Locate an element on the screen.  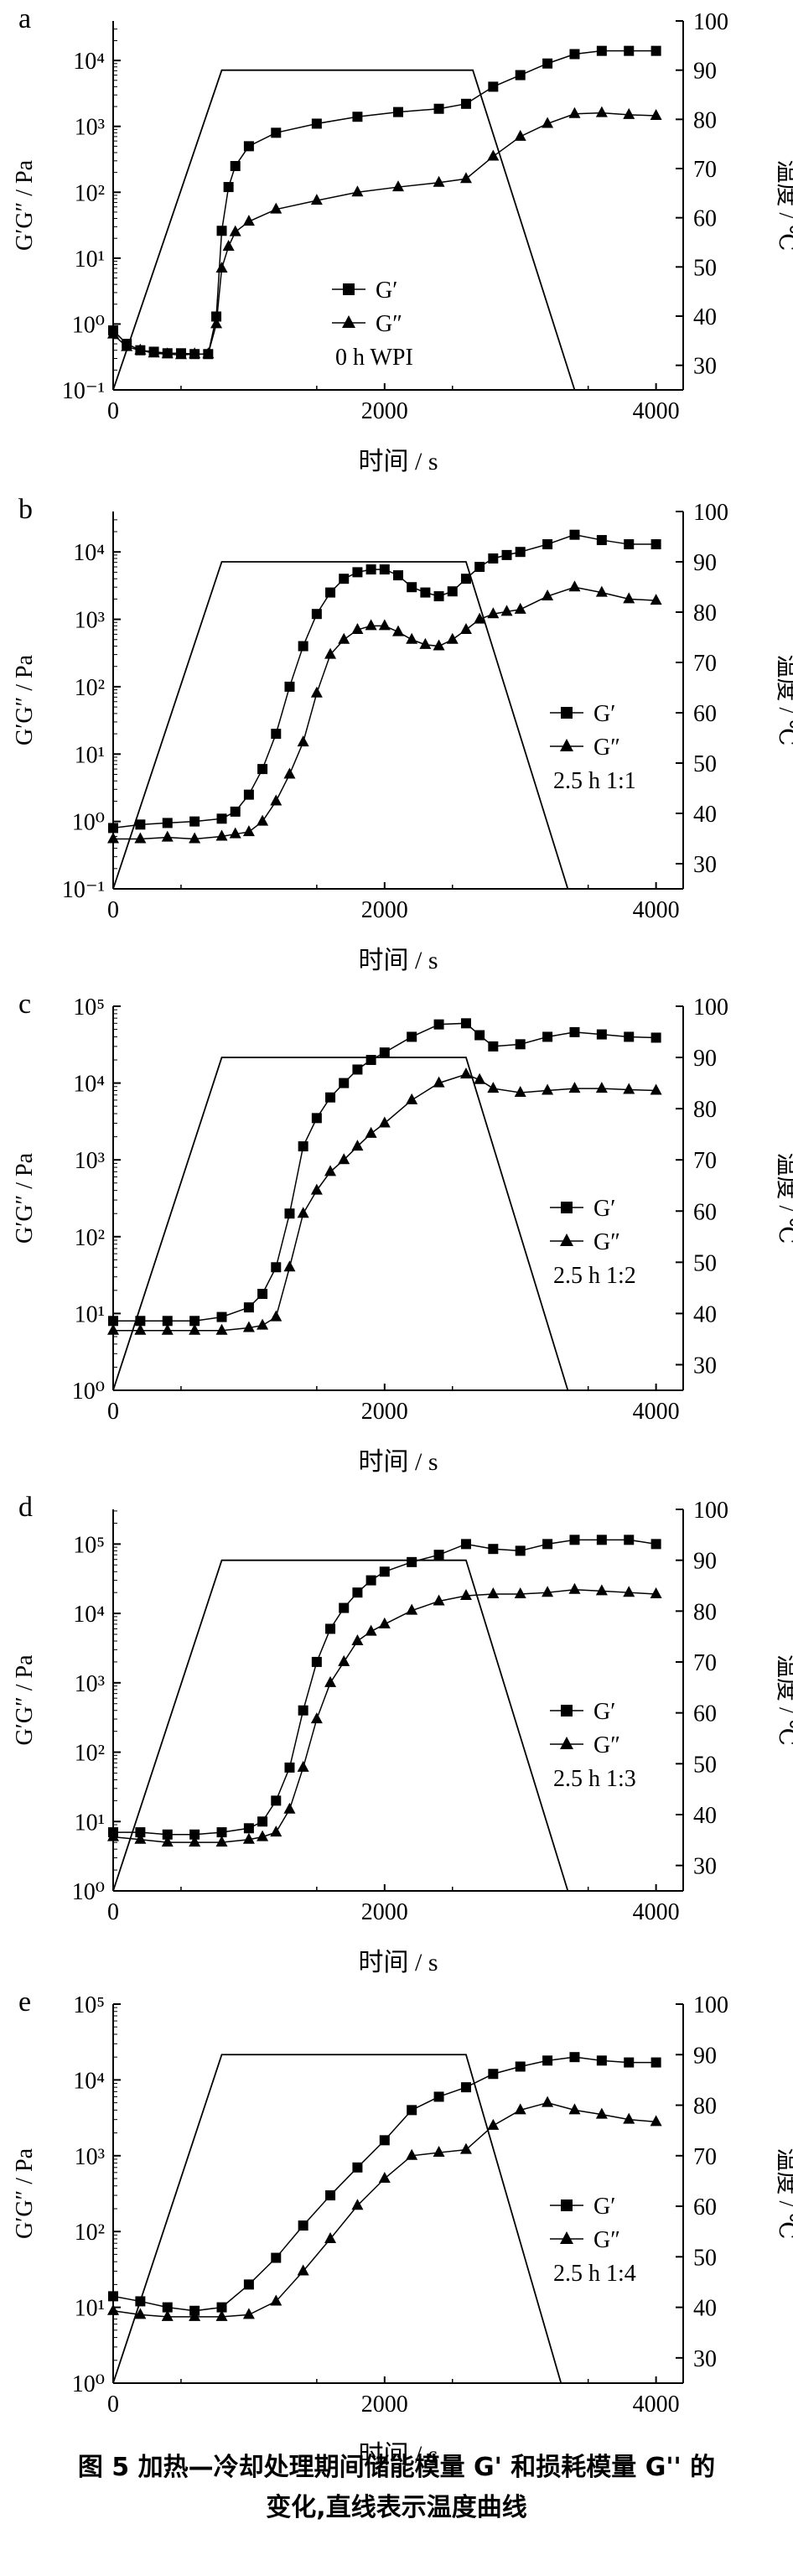
figure-caption-line2: 变化,直线表示温度曲线 is located at coordinates (396, 2507).